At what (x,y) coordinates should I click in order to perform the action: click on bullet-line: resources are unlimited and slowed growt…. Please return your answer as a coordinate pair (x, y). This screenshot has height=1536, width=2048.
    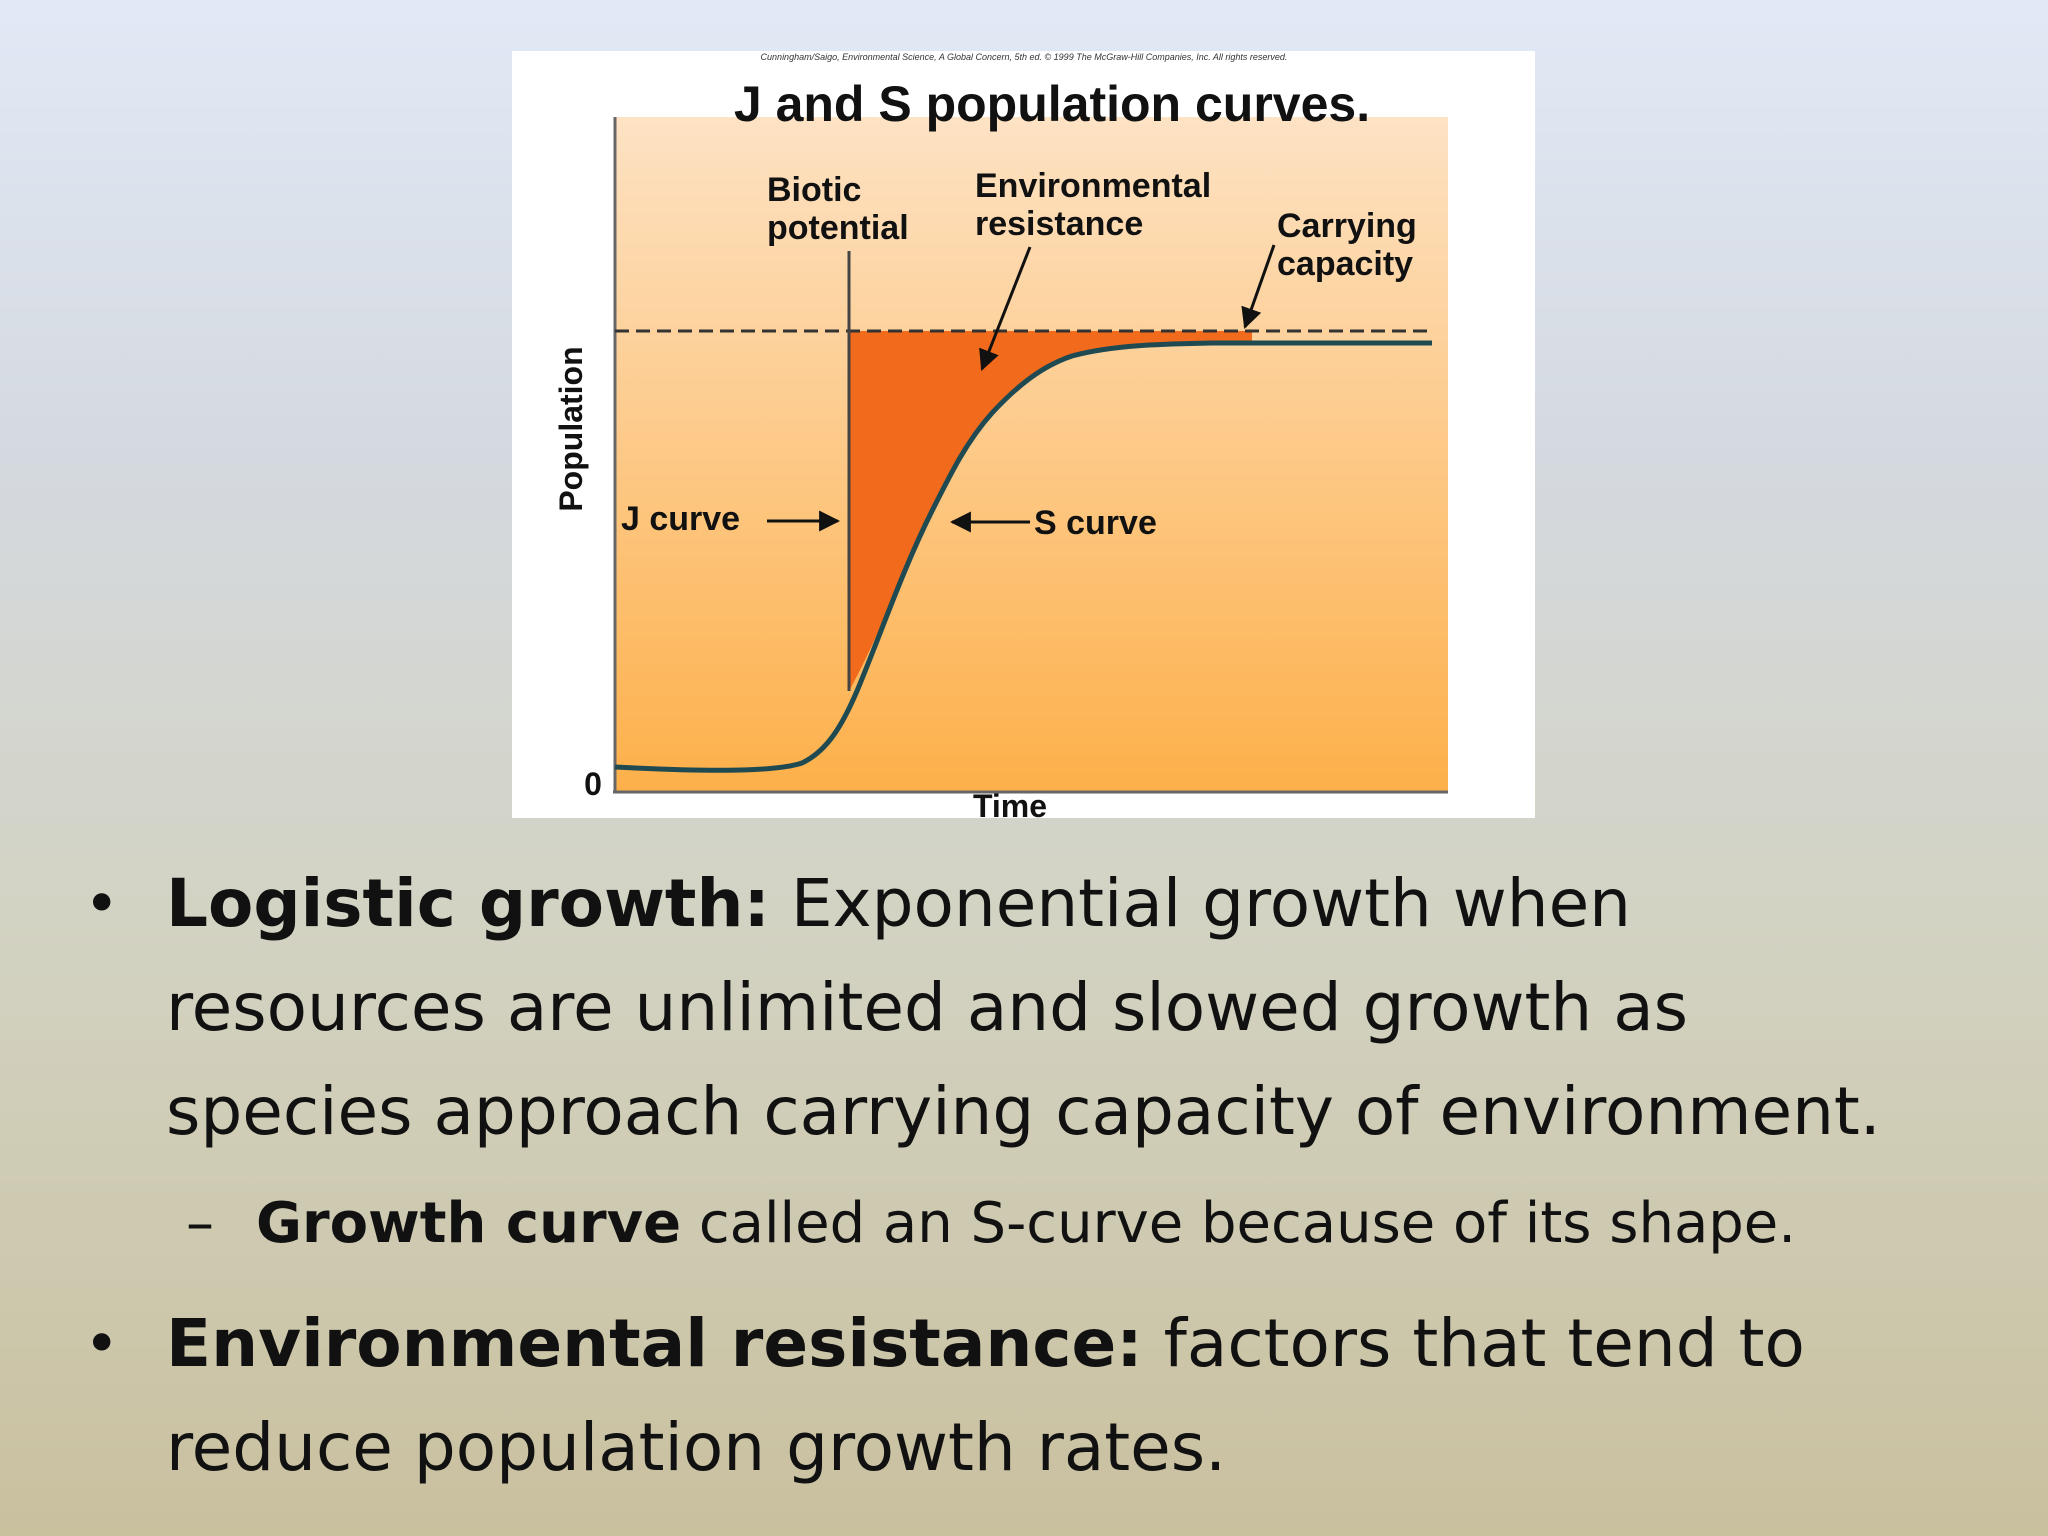
    Looking at the image, I should click on (927, 1007).